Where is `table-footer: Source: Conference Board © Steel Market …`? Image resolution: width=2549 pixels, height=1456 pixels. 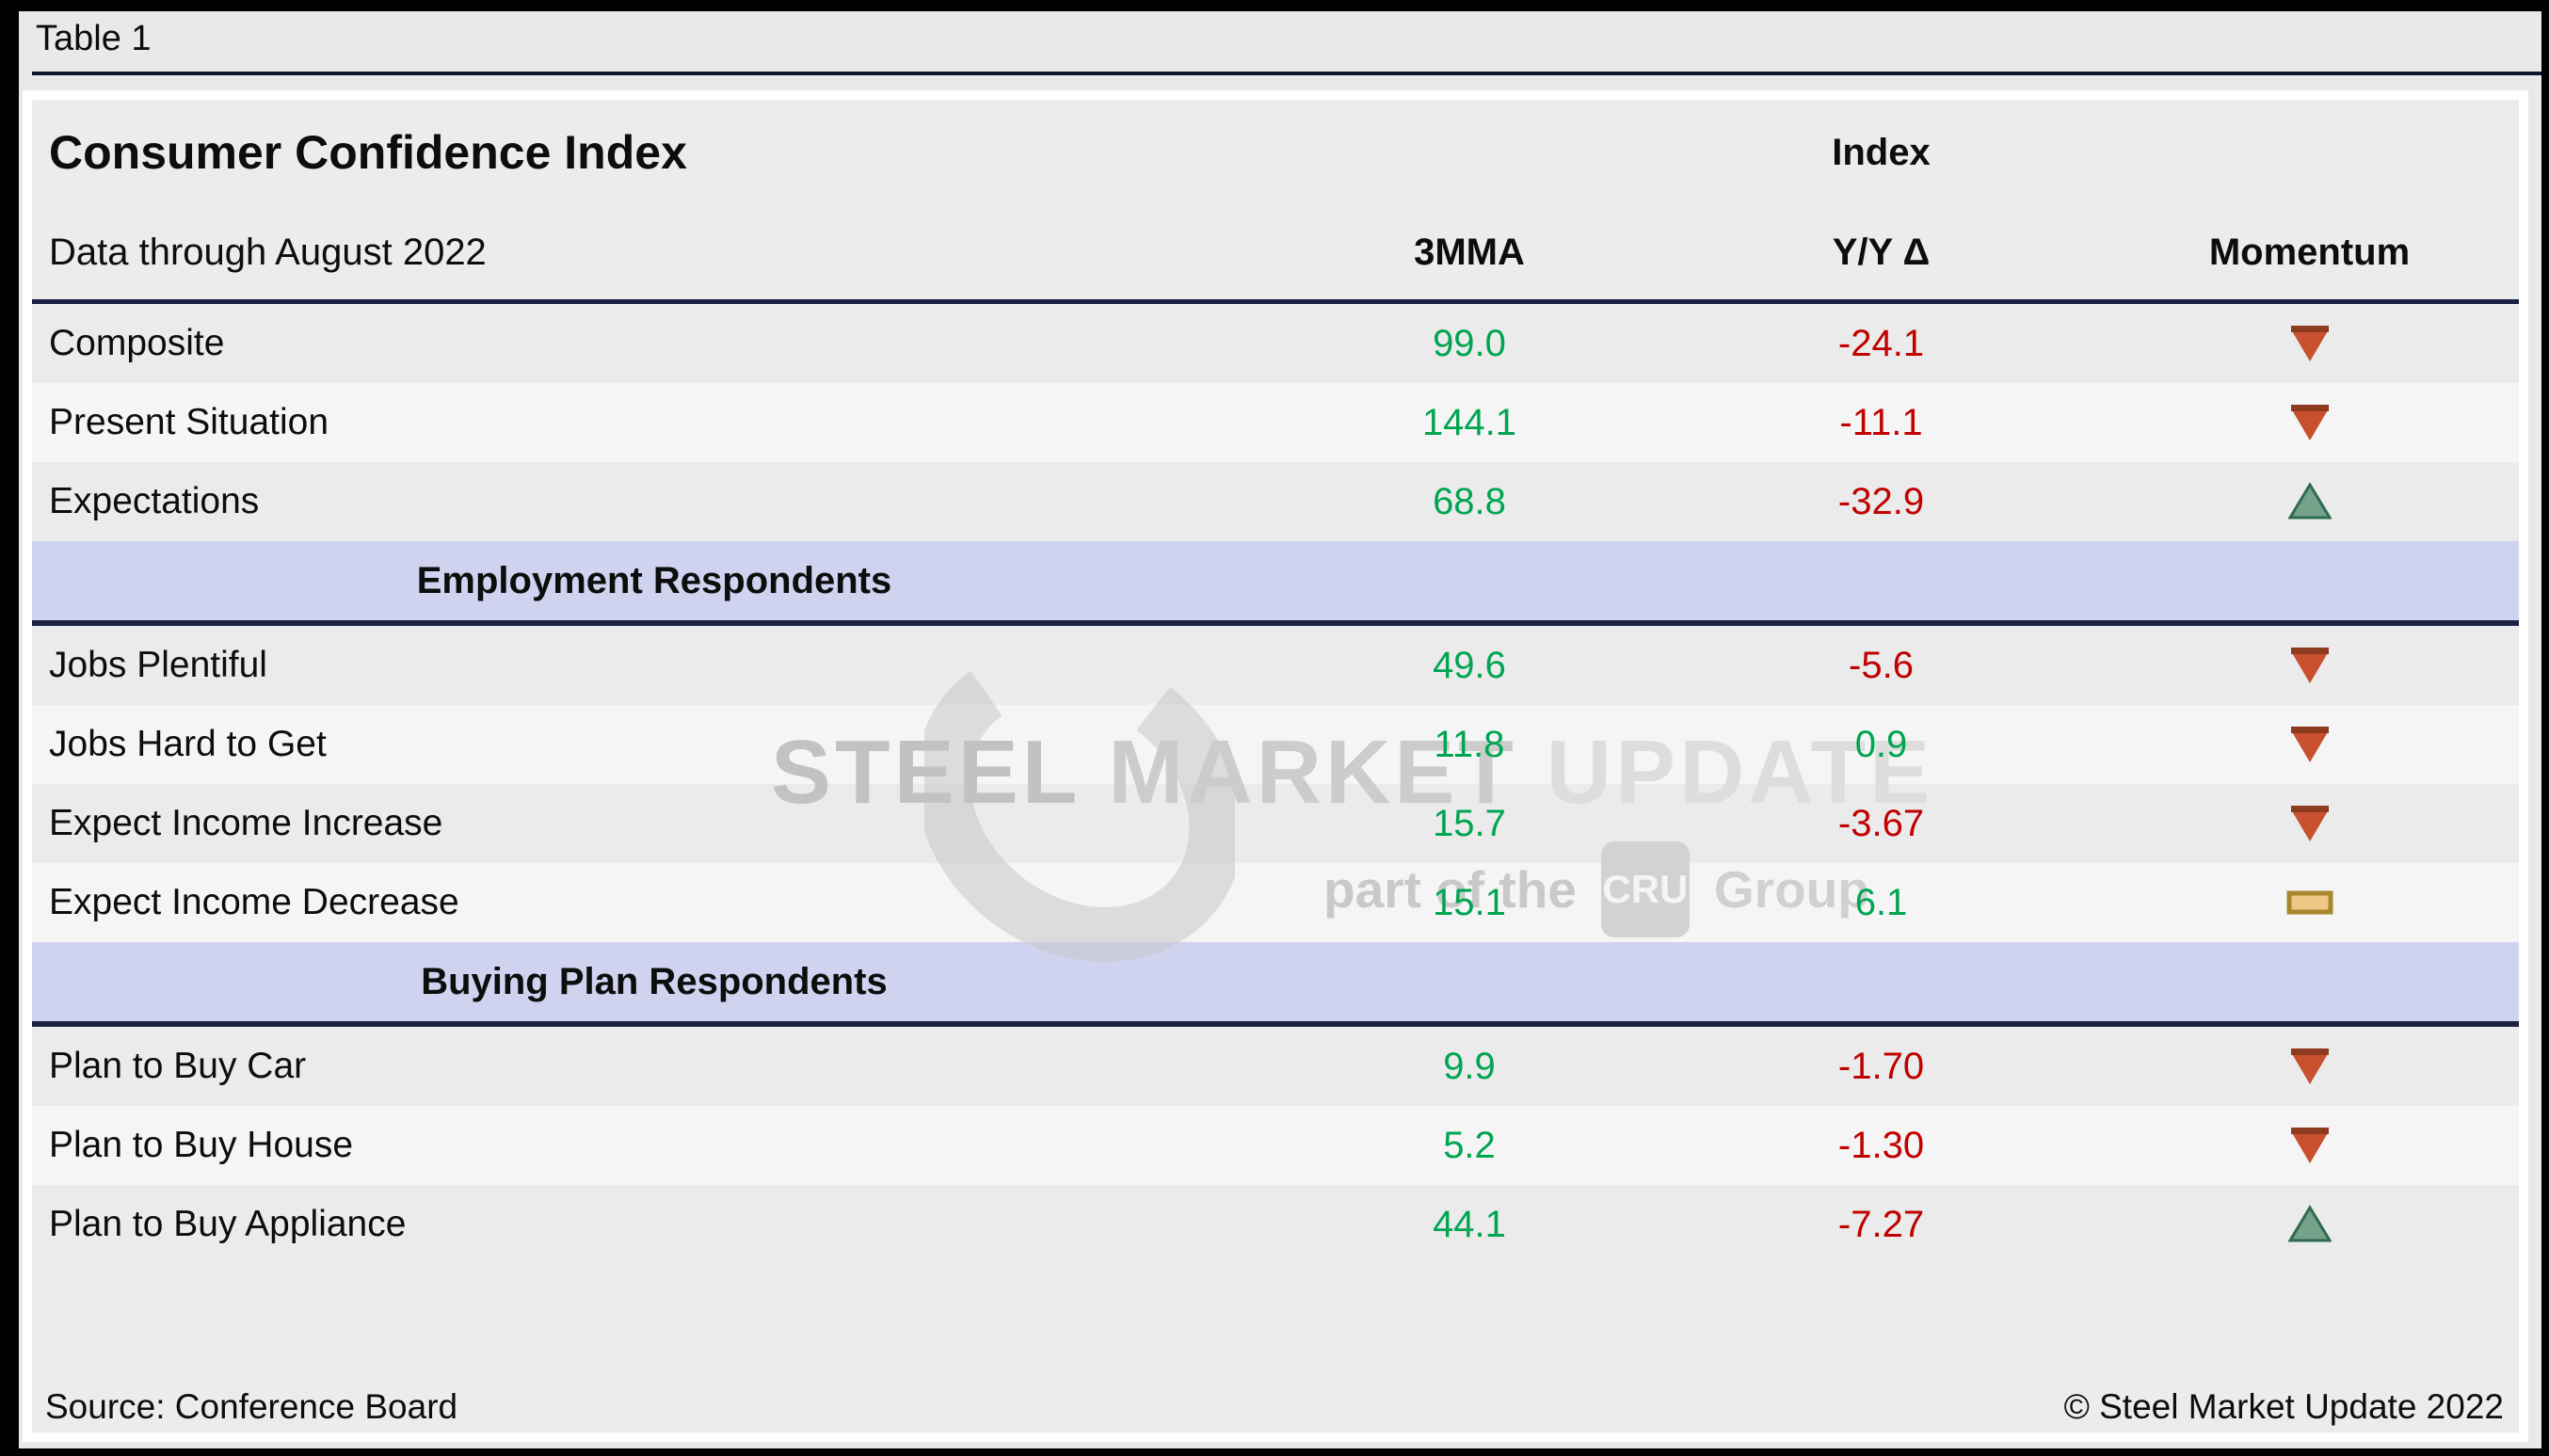 table-footer: Source: Conference Board © Steel Market … is located at coordinates (1274, 1407).